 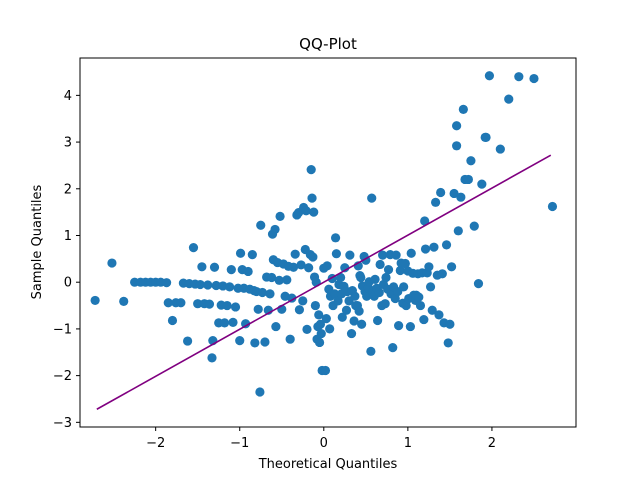 I want to click on x-axis-title: Theoretical Quantiles, so click(x=328, y=464).